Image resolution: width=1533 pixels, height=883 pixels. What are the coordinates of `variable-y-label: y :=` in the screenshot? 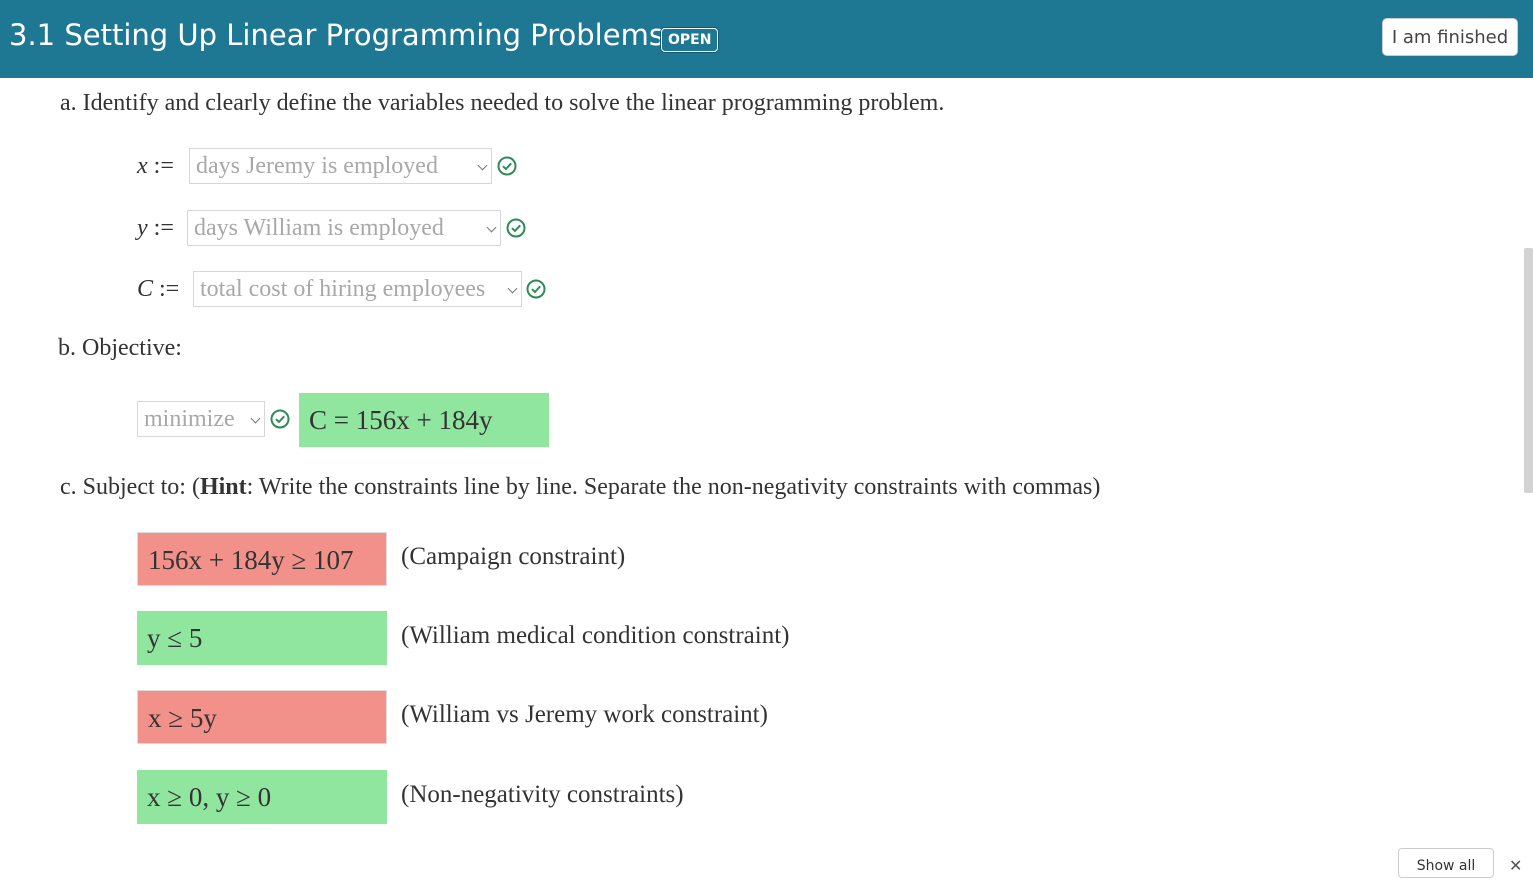 It's located at (155, 228).